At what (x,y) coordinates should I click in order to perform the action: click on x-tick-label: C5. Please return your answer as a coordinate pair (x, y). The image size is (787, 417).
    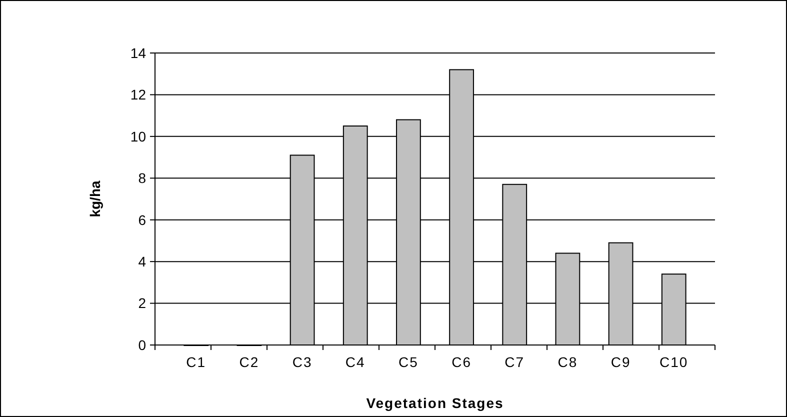
    Looking at the image, I should click on (408, 362).